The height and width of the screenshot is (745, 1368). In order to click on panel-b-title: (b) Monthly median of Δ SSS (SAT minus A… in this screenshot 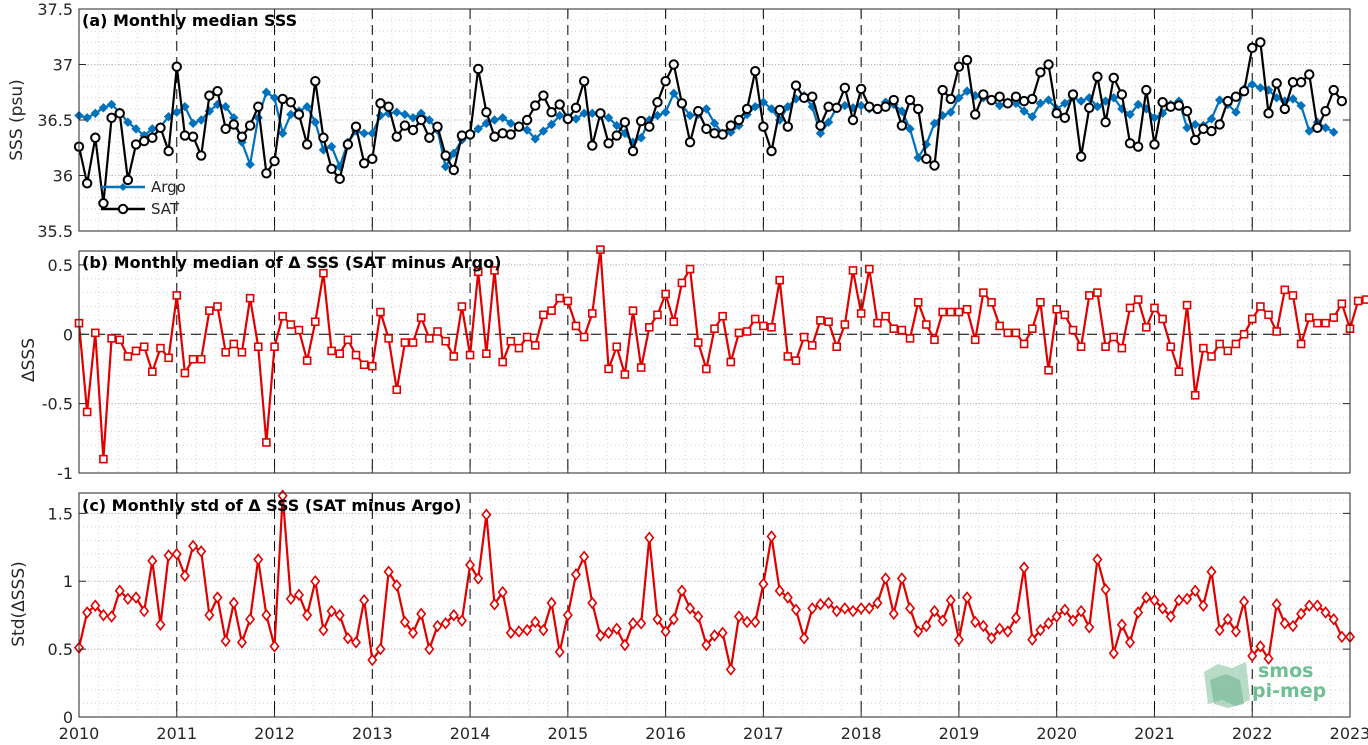, I will do `click(291, 262)`.